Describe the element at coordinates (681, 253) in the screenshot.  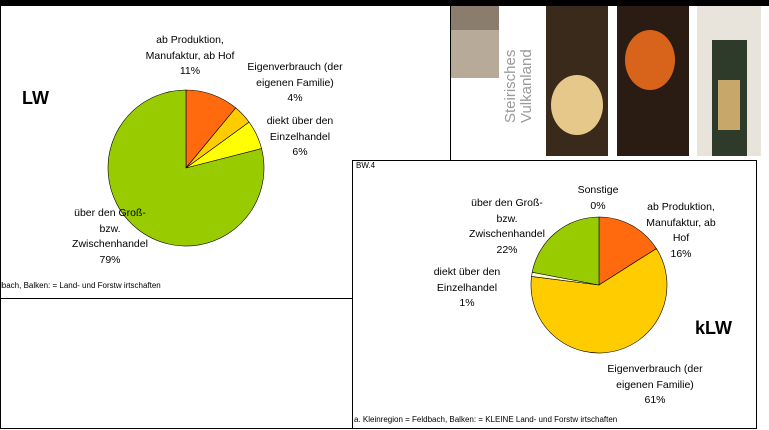
I see `value-label: 16%` at that location.